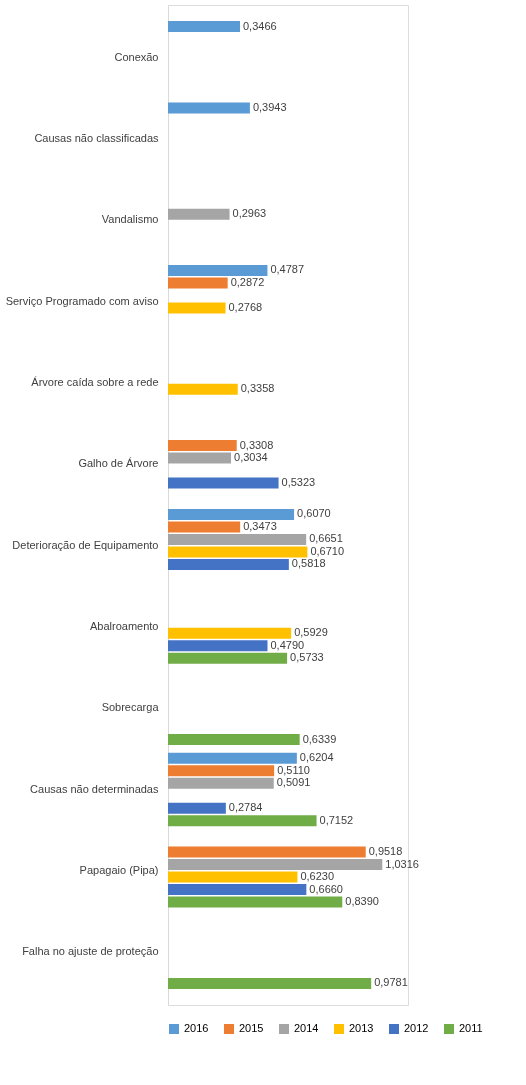  What do you see at coordinates (260, 25) in the screenshot?
I see `data-label: 0,3466` at bounding box center [260, 25].